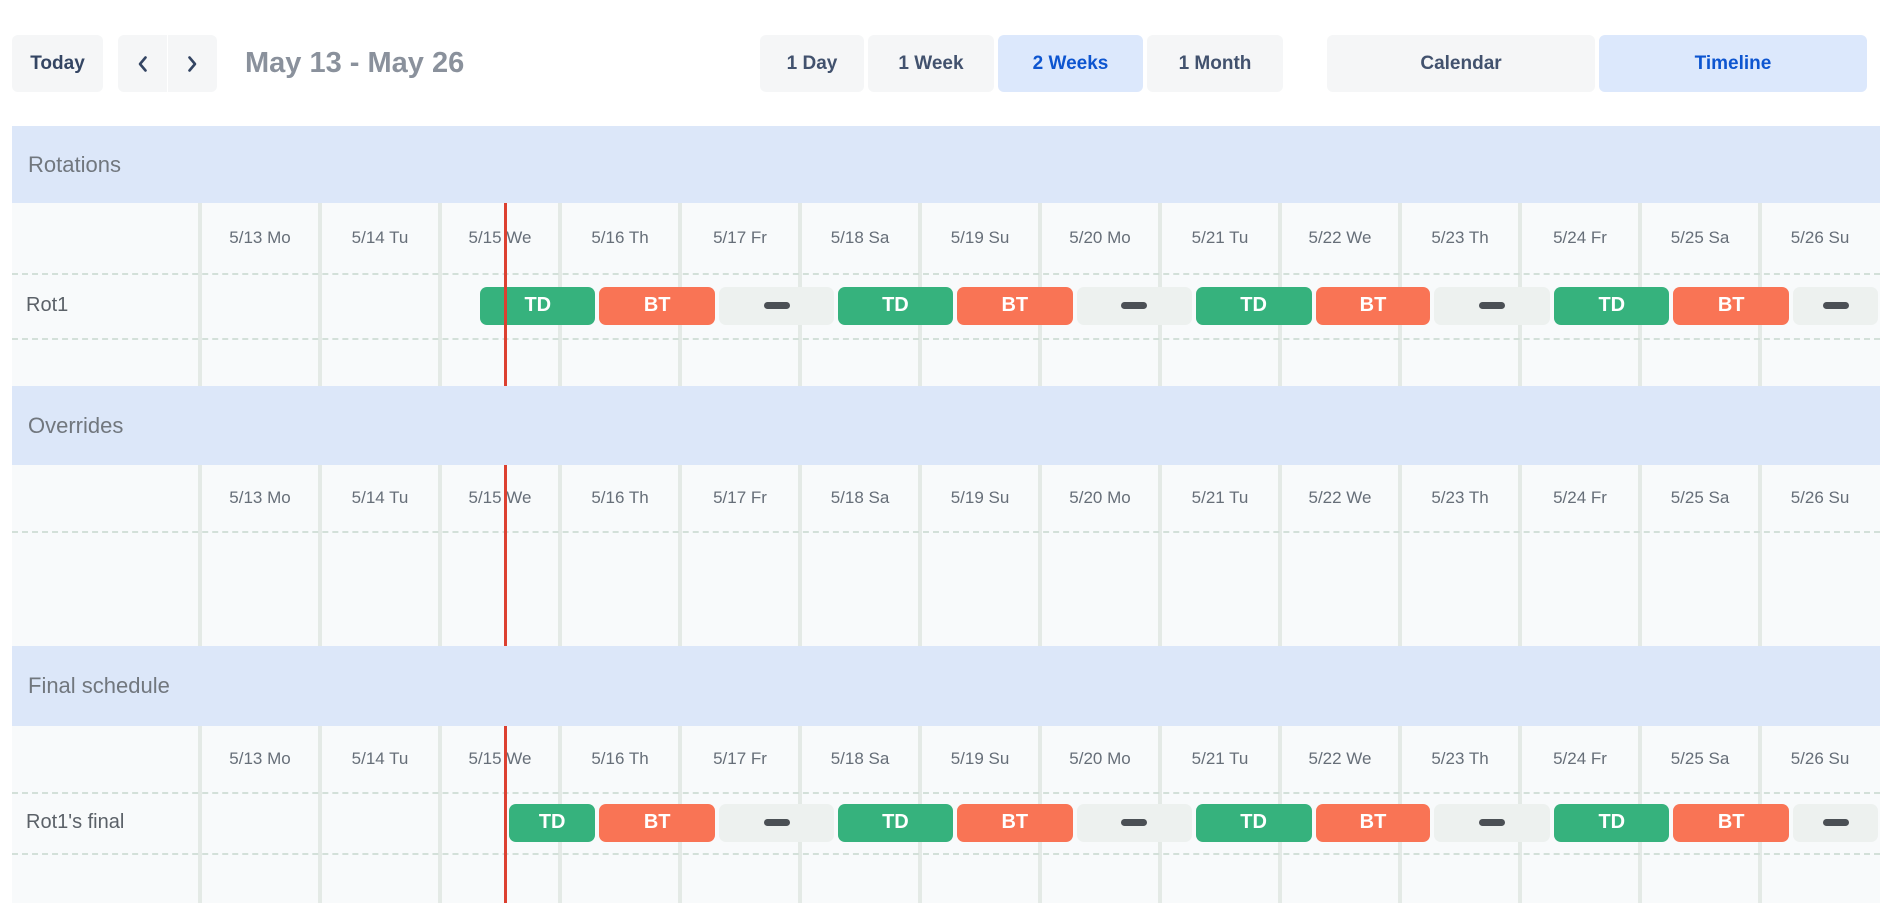 Image resolution: width=1892 pixels, height=914 pixels. I want to click on section-header-final-schedule: Final schedule, so click(946, 686).